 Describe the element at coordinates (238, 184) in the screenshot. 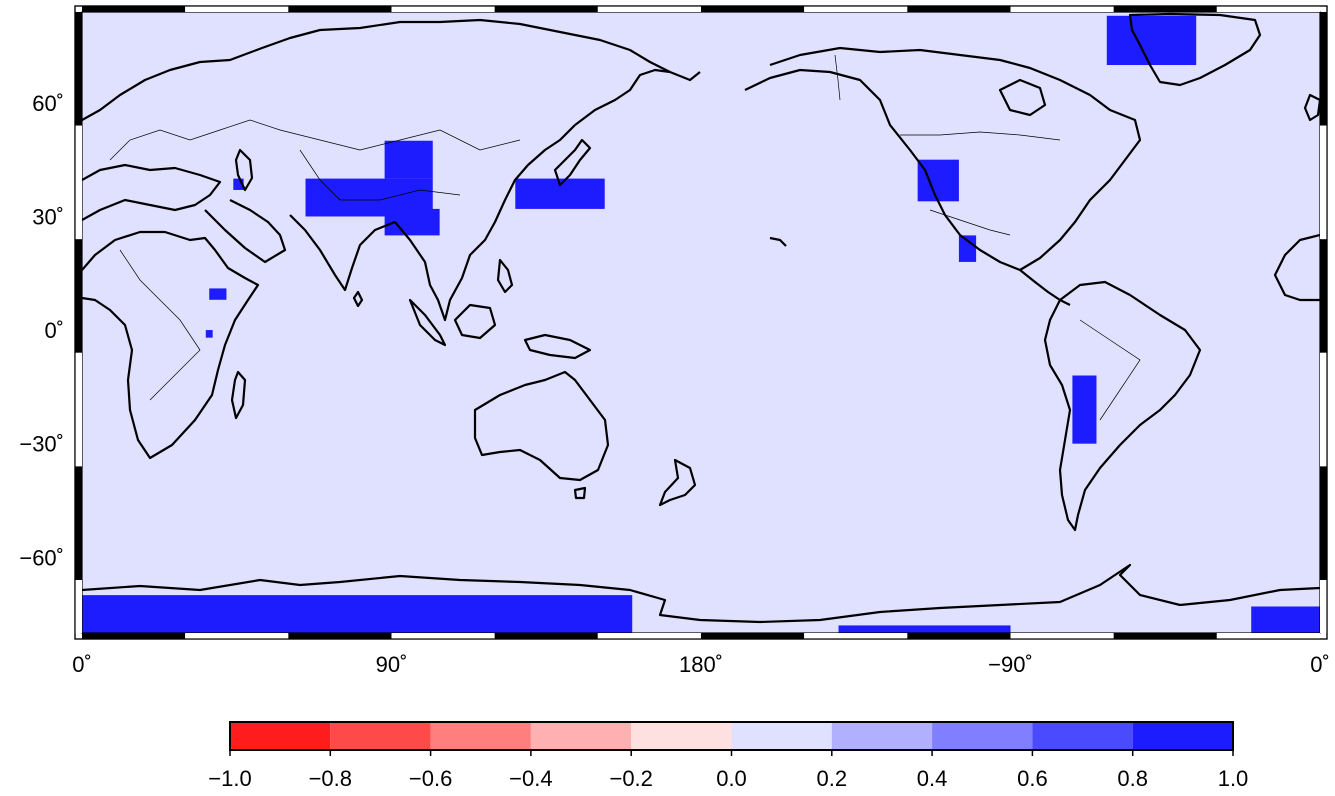

I see `field-region-caucasus` at that location.